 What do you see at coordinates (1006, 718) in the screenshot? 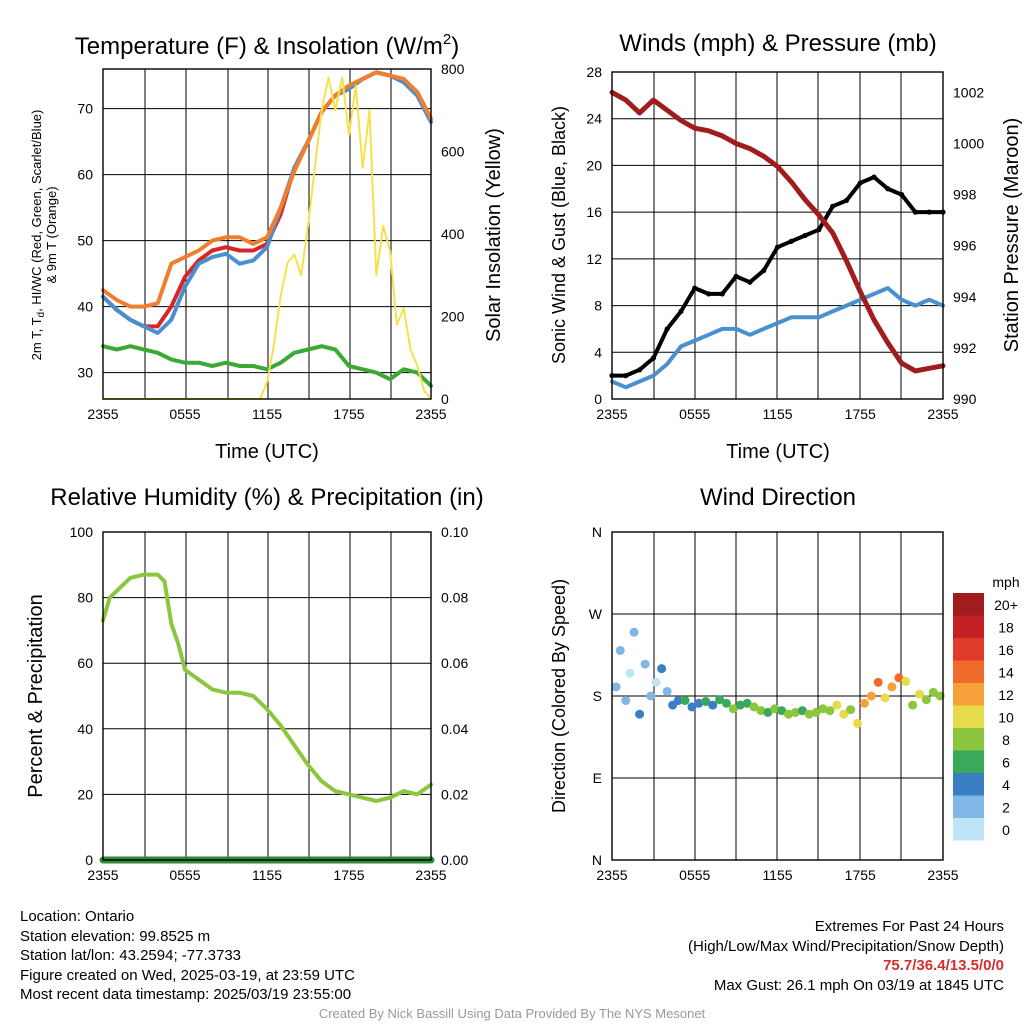
I see `legend-label: 10` at bounding box center [1006, 718].